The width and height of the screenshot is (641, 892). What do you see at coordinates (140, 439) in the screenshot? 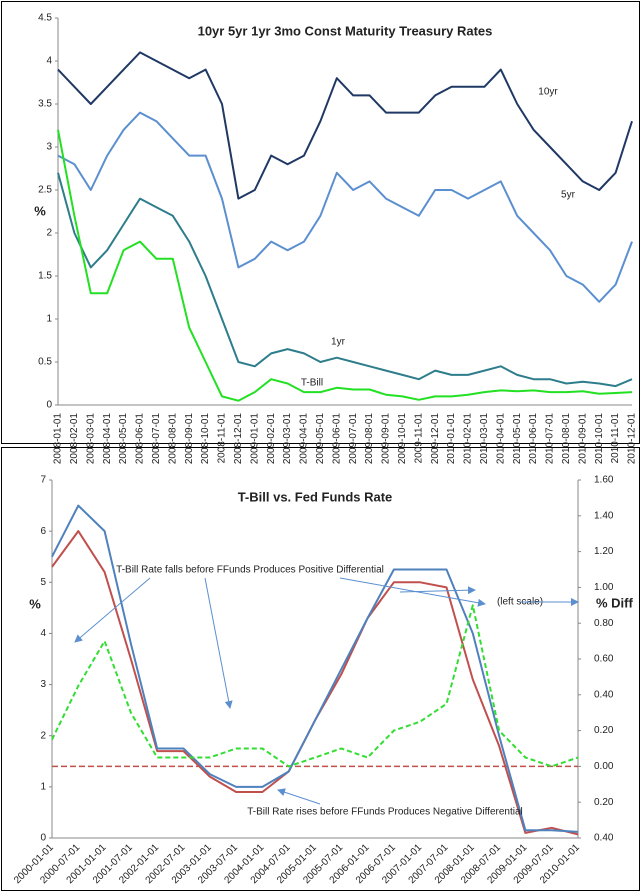
I see `x-tick-label: 2008-06-01` at bounding box center [140, 439].